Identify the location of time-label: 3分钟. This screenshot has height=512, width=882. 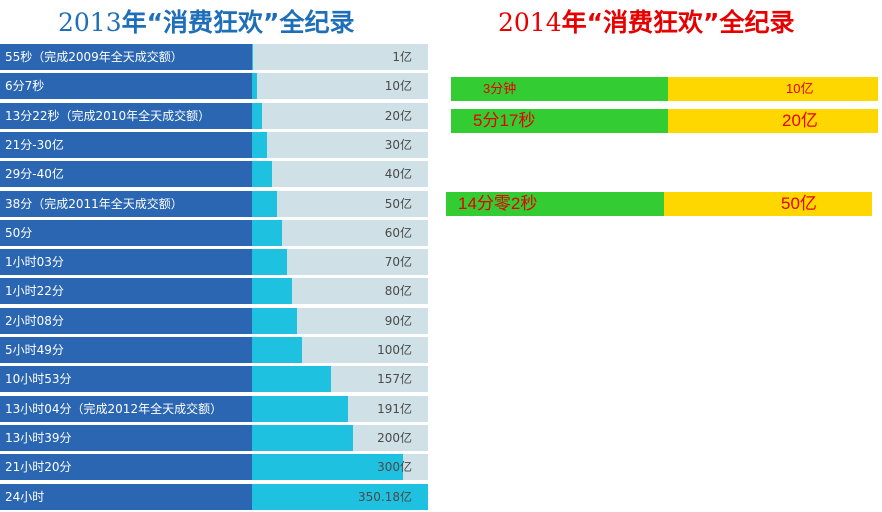
(500, 88).